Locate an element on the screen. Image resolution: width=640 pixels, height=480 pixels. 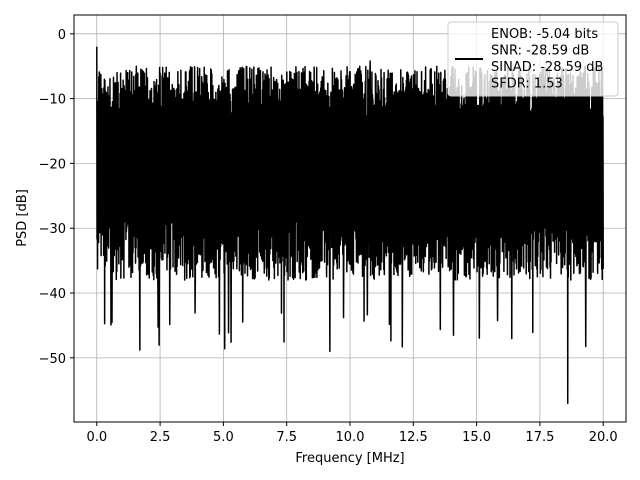
y-tick-label: −40 is located at coordinates (52, 294).